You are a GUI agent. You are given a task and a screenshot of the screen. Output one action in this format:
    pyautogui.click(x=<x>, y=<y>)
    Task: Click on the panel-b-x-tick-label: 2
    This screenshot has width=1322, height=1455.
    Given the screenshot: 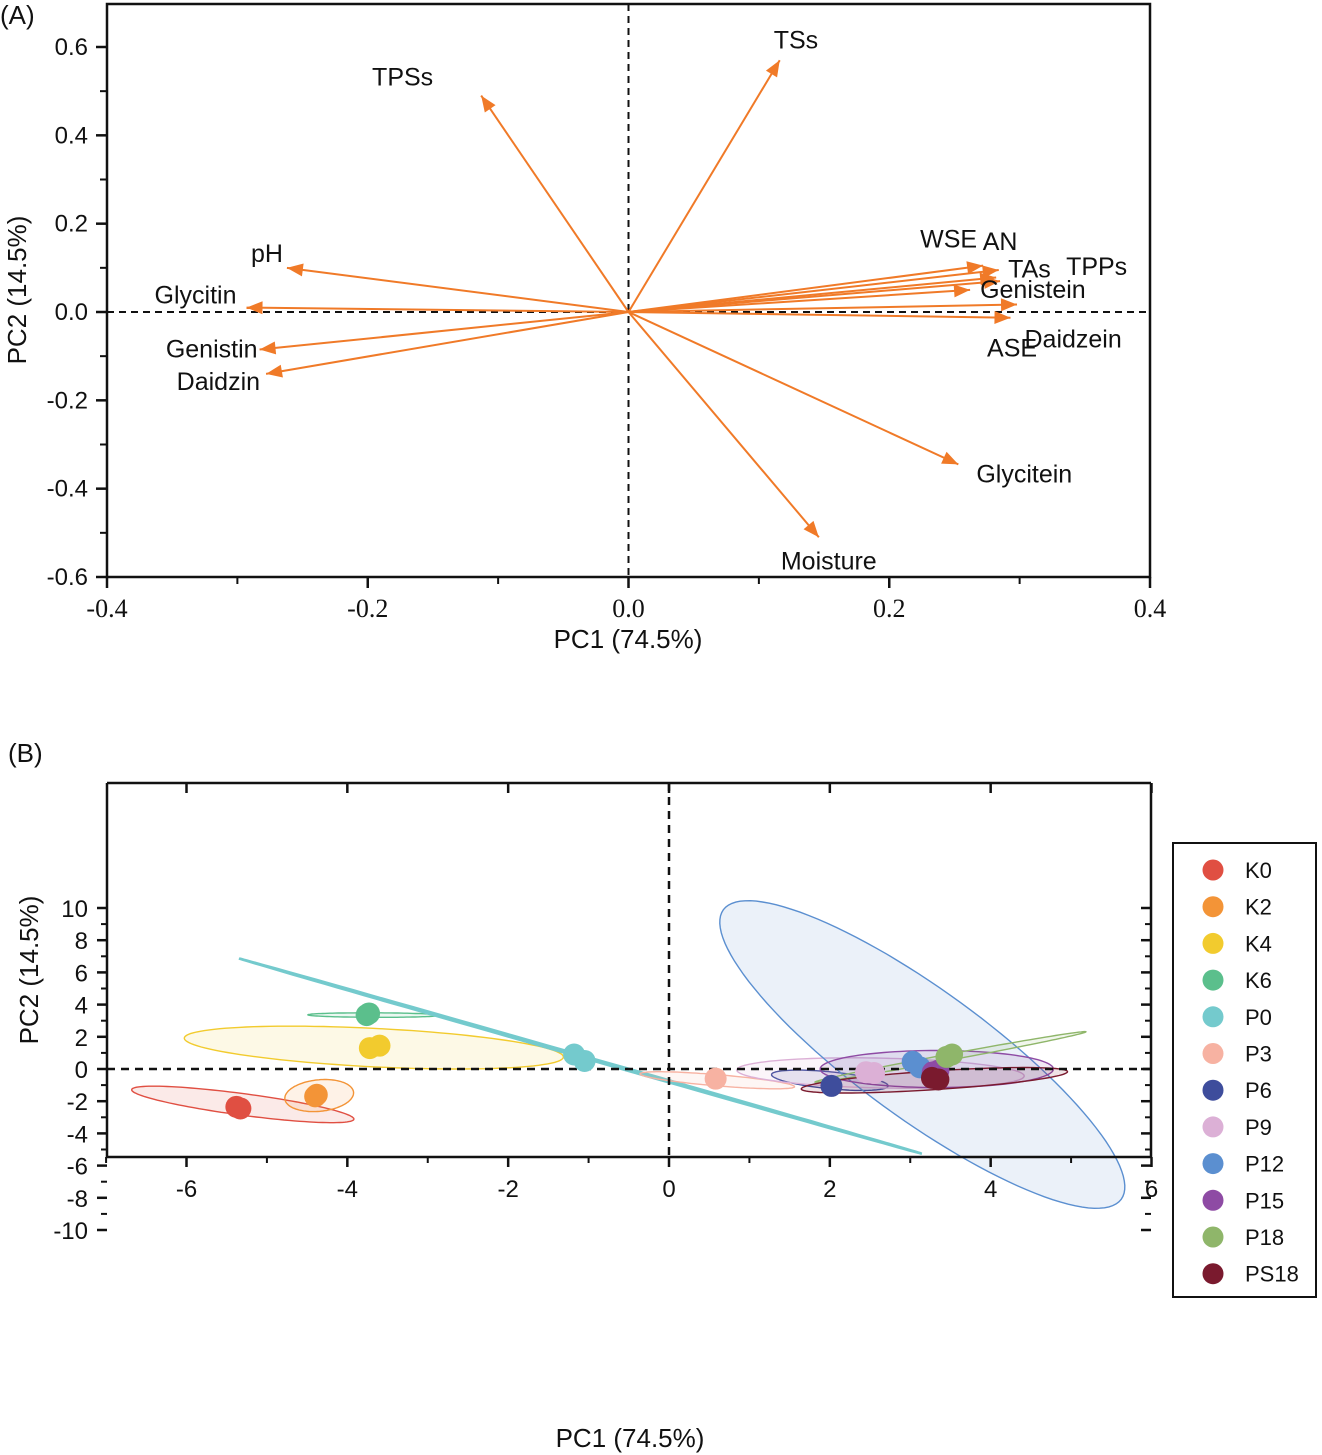 What is the action you would take?
    pyautogui.click(x=829, y=1189)
    